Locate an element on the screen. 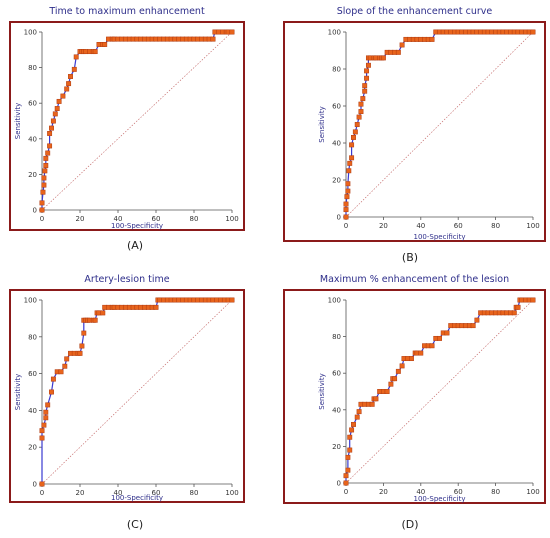 The image size is (550, 538). chance-diagonal-b is located at coordinates (439, 124).